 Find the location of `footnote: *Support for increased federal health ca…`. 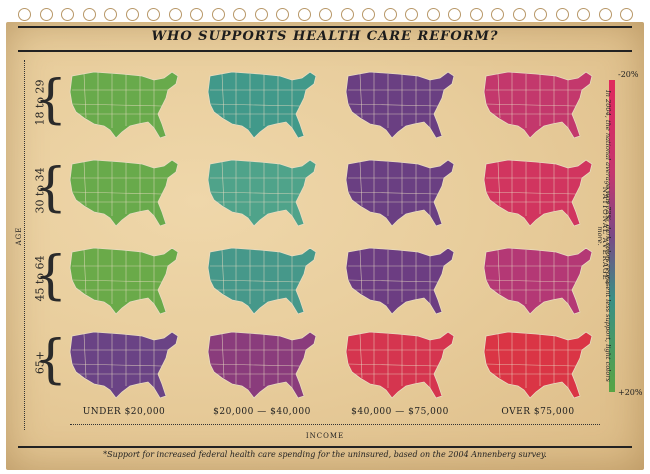

footnote: *Support for increased federal health ca… is located at coordinates (325, 454).